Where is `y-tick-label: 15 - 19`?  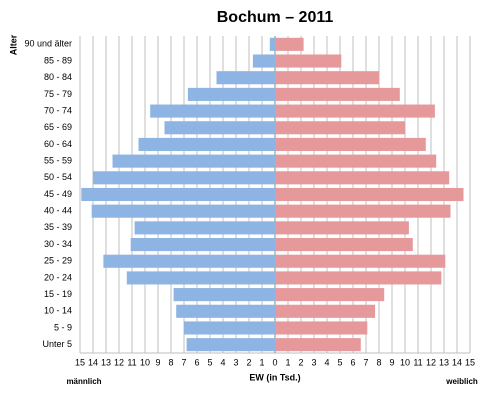 y-tick-label: 15 - 19 is located at coordinates (58, 294).